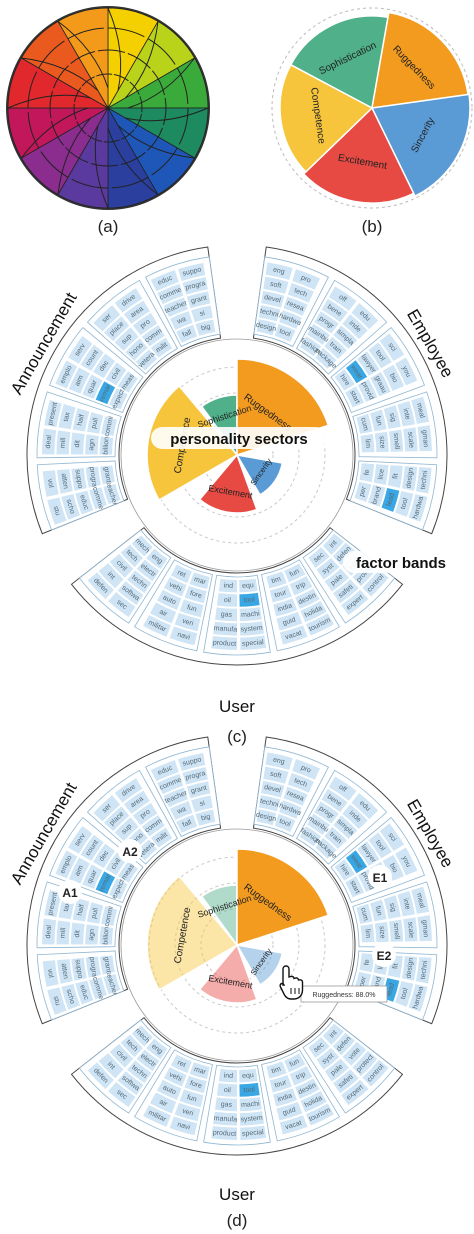 The image size is (474, 1234). Describe the element at coordinates (259, 964) in the screenshot. I see `view-d-sector-sincerity` at that location.